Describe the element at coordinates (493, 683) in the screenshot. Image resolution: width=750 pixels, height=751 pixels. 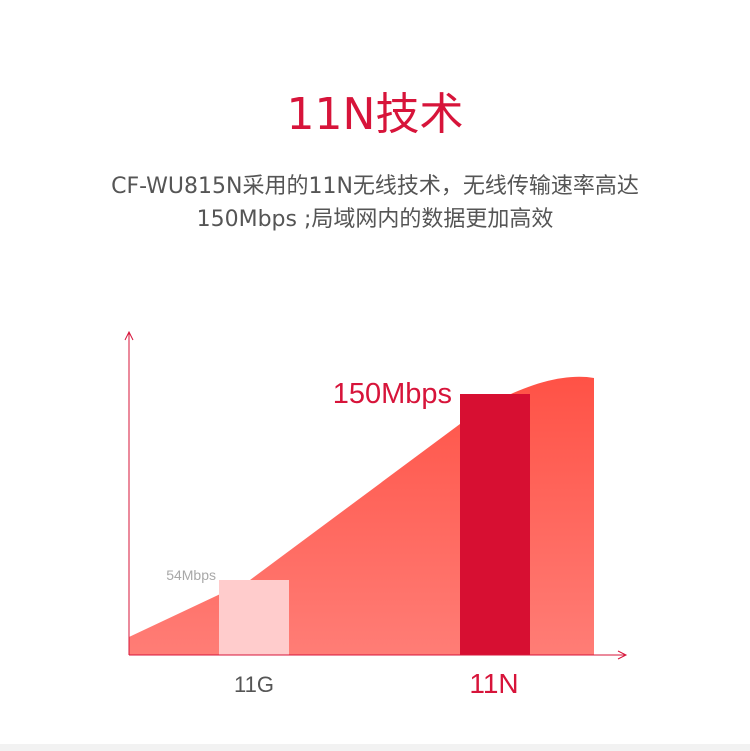
I see `tick-label-11n: 11N` at that location.